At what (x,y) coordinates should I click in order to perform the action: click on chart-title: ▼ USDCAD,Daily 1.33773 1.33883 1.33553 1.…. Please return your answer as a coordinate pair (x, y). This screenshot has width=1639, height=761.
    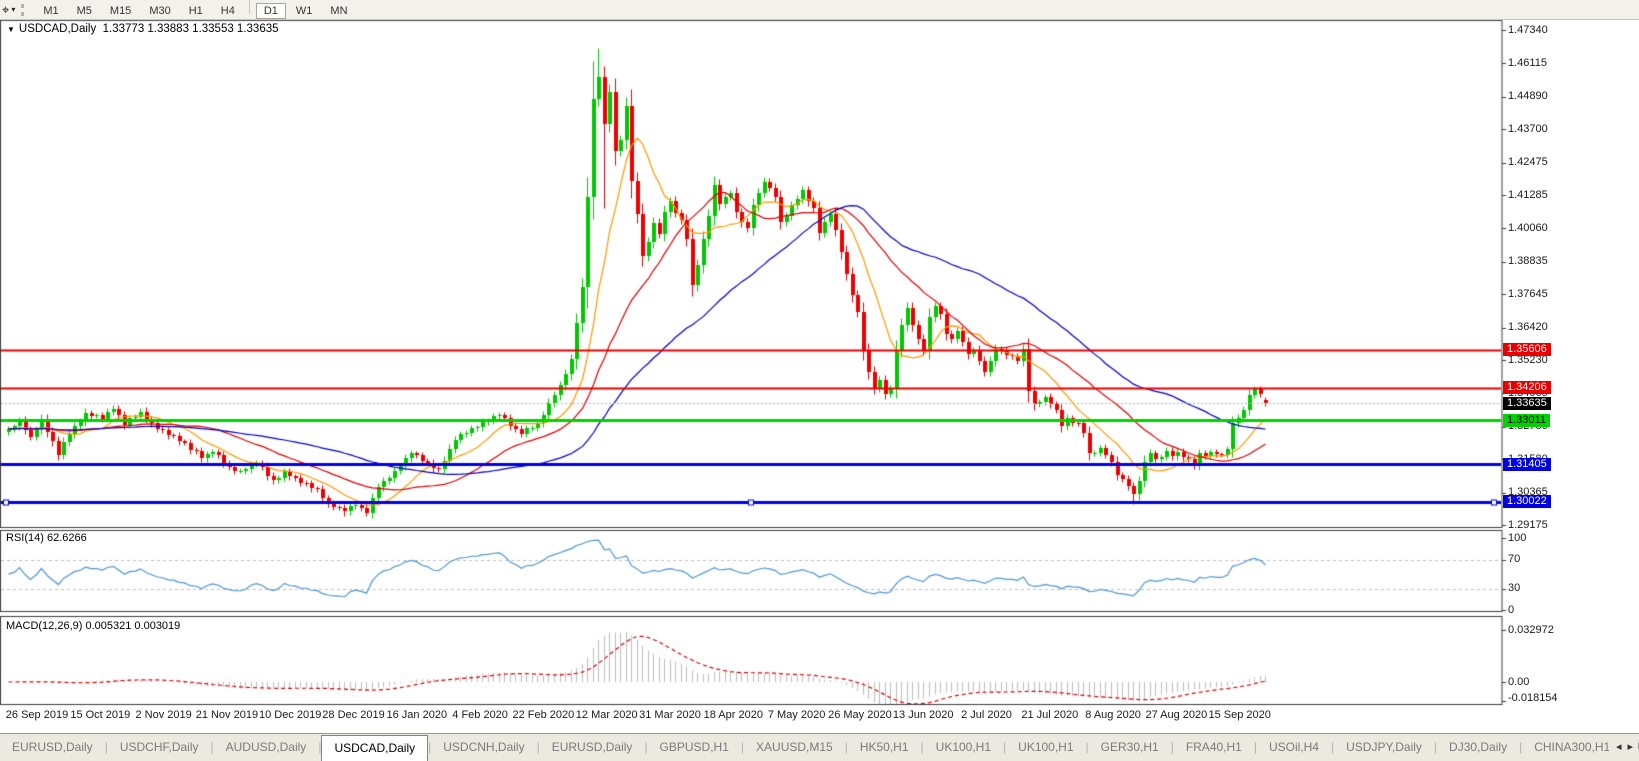
    Looking at the image, I should click on (143, 29).